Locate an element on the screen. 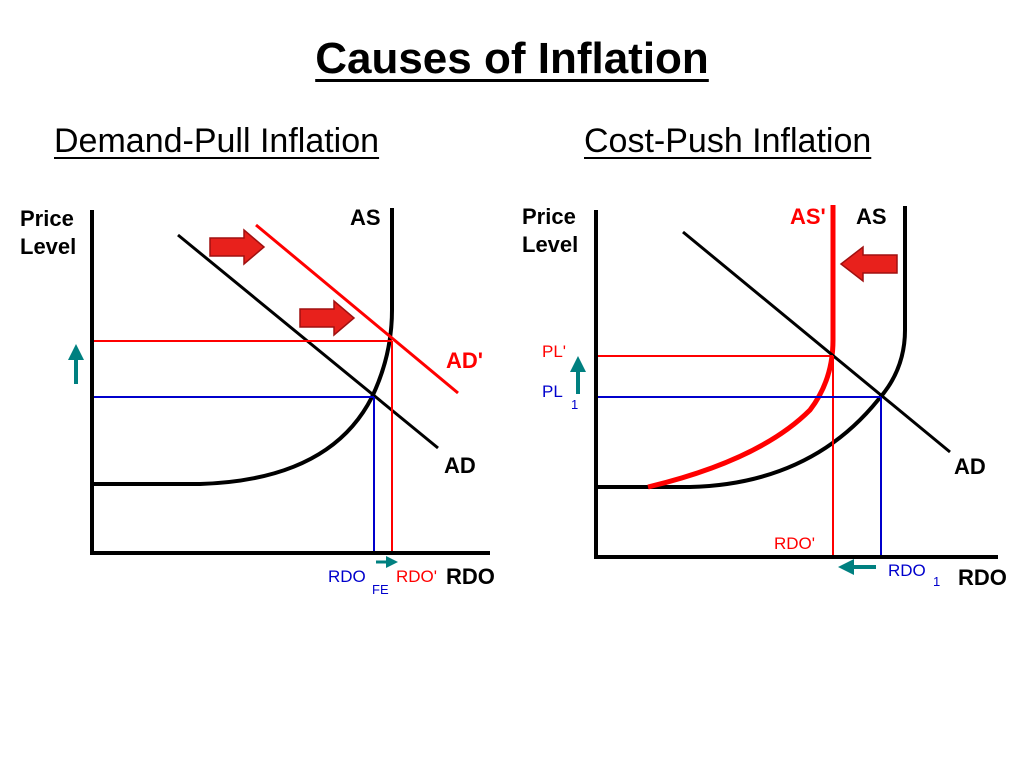 Image resolution: width=1024 pixels, height=768 pixels. right-x-axis-label: RDO is located at coordinates (982, 577).